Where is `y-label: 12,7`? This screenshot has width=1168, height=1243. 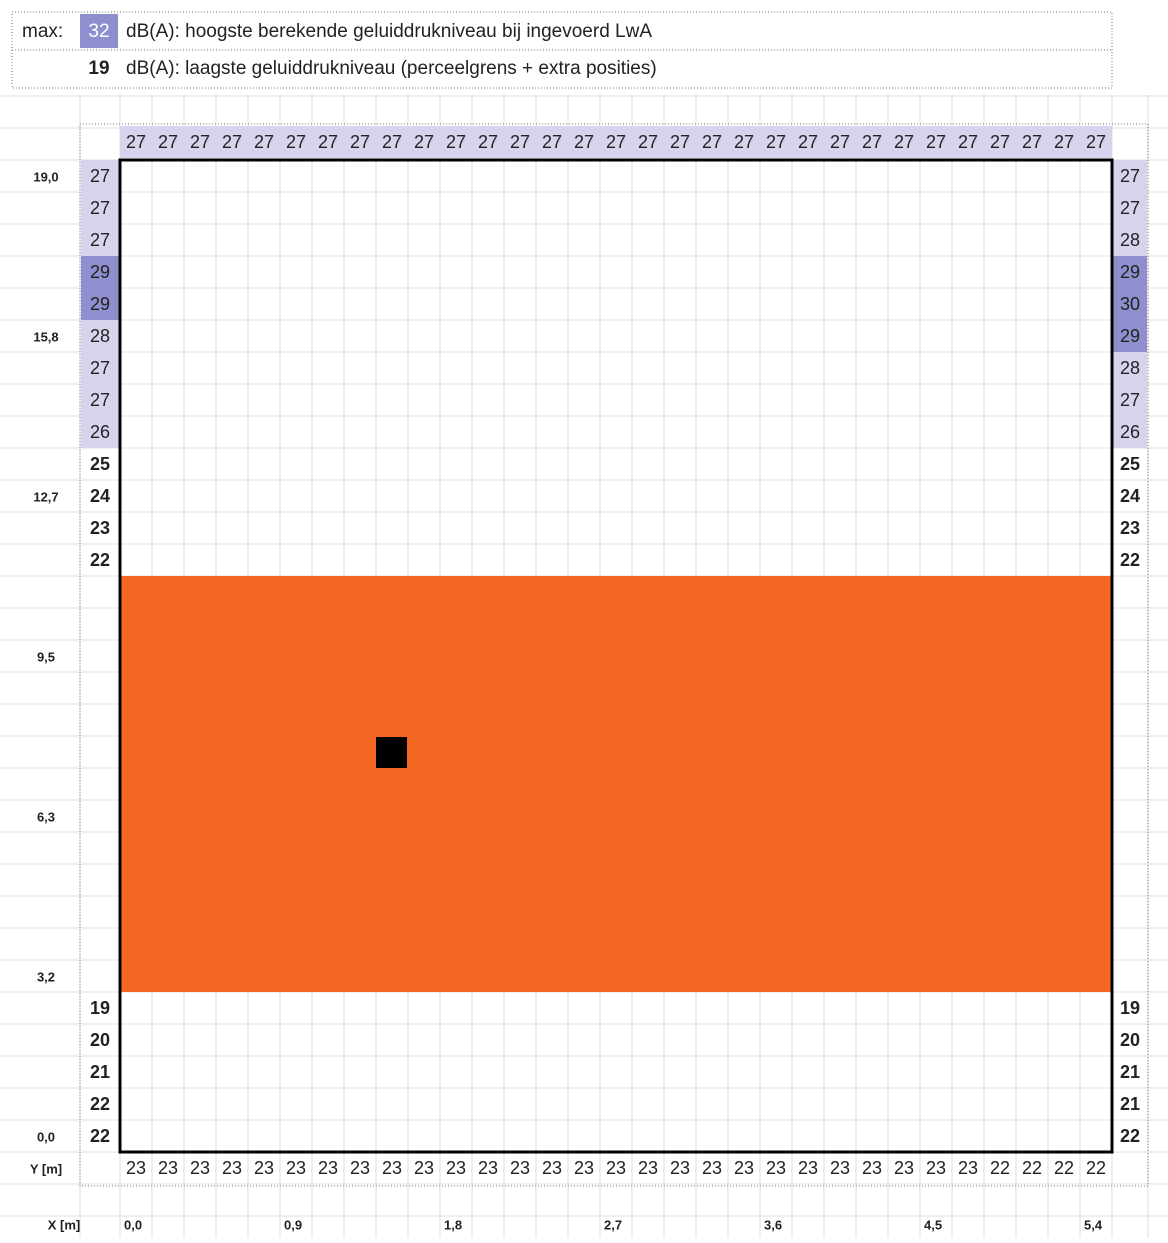 y-label: 12,7 is located at coordinates (45, 496).